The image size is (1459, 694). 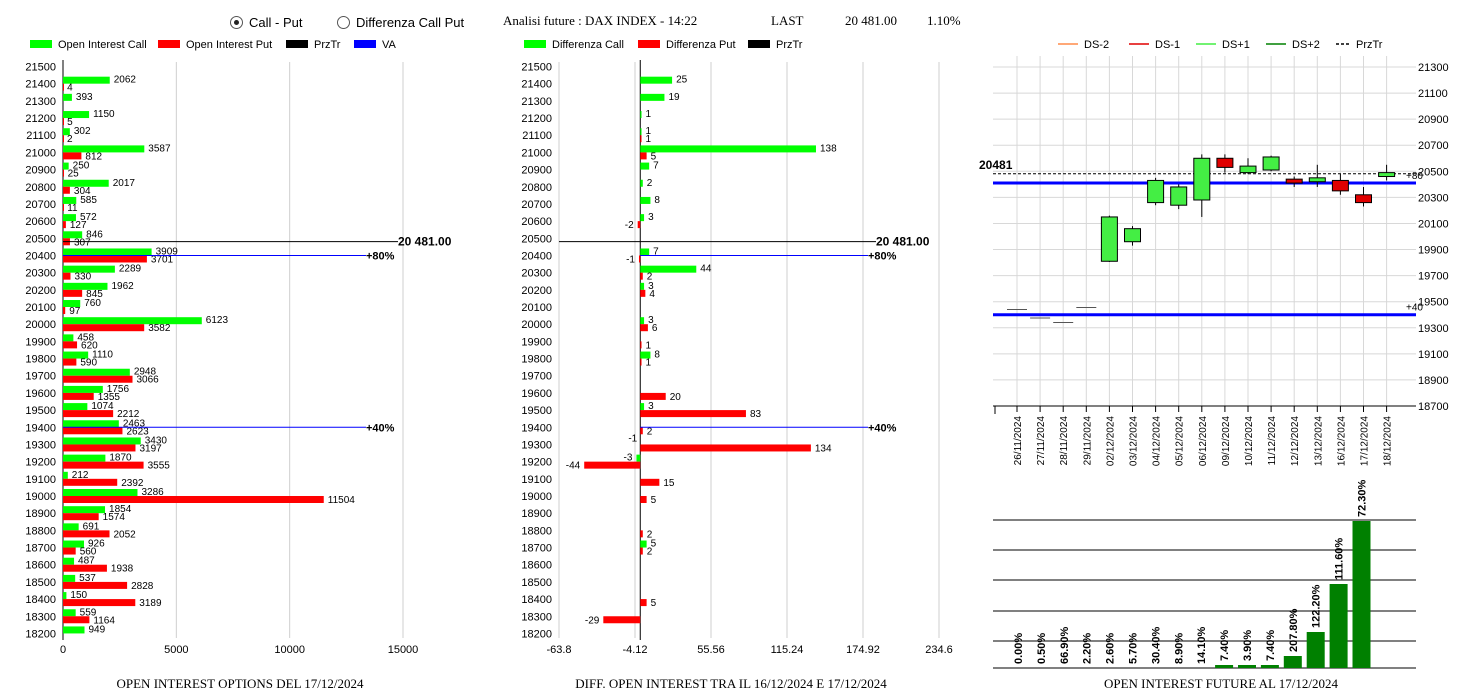 I want to click on change-percent: 1.10%, so click(x=944, y=20).